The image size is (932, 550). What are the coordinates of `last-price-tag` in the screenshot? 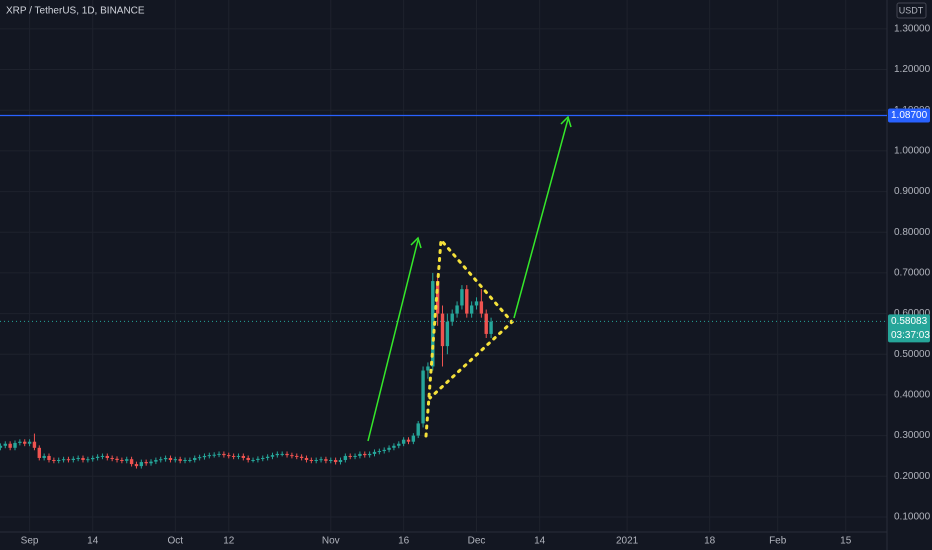 It's located at (909, 328).